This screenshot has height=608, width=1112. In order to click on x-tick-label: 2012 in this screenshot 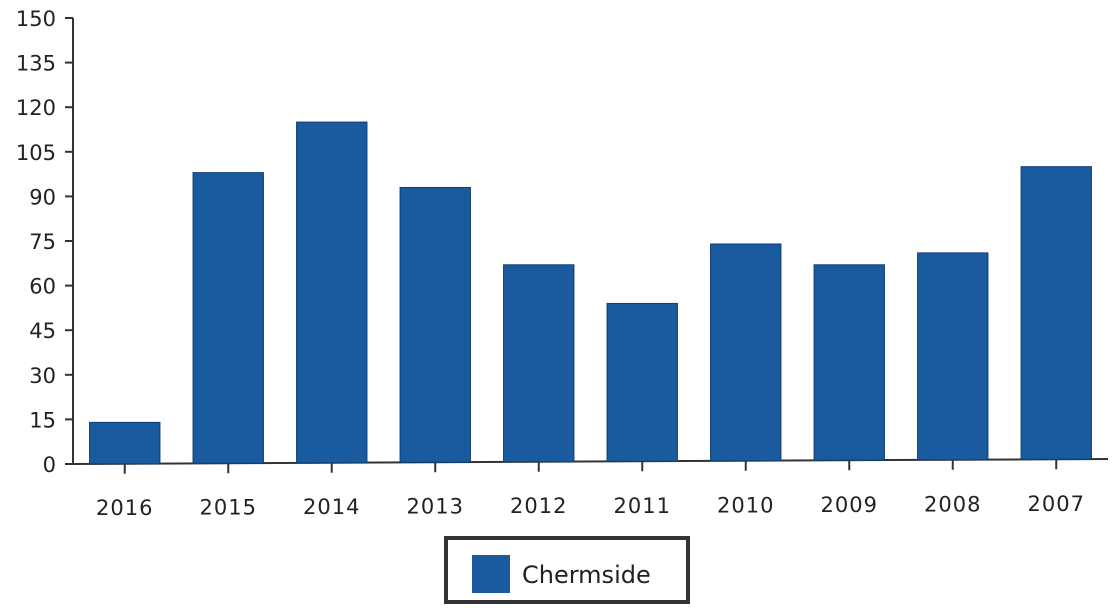, I will do `click(538, 506)`.